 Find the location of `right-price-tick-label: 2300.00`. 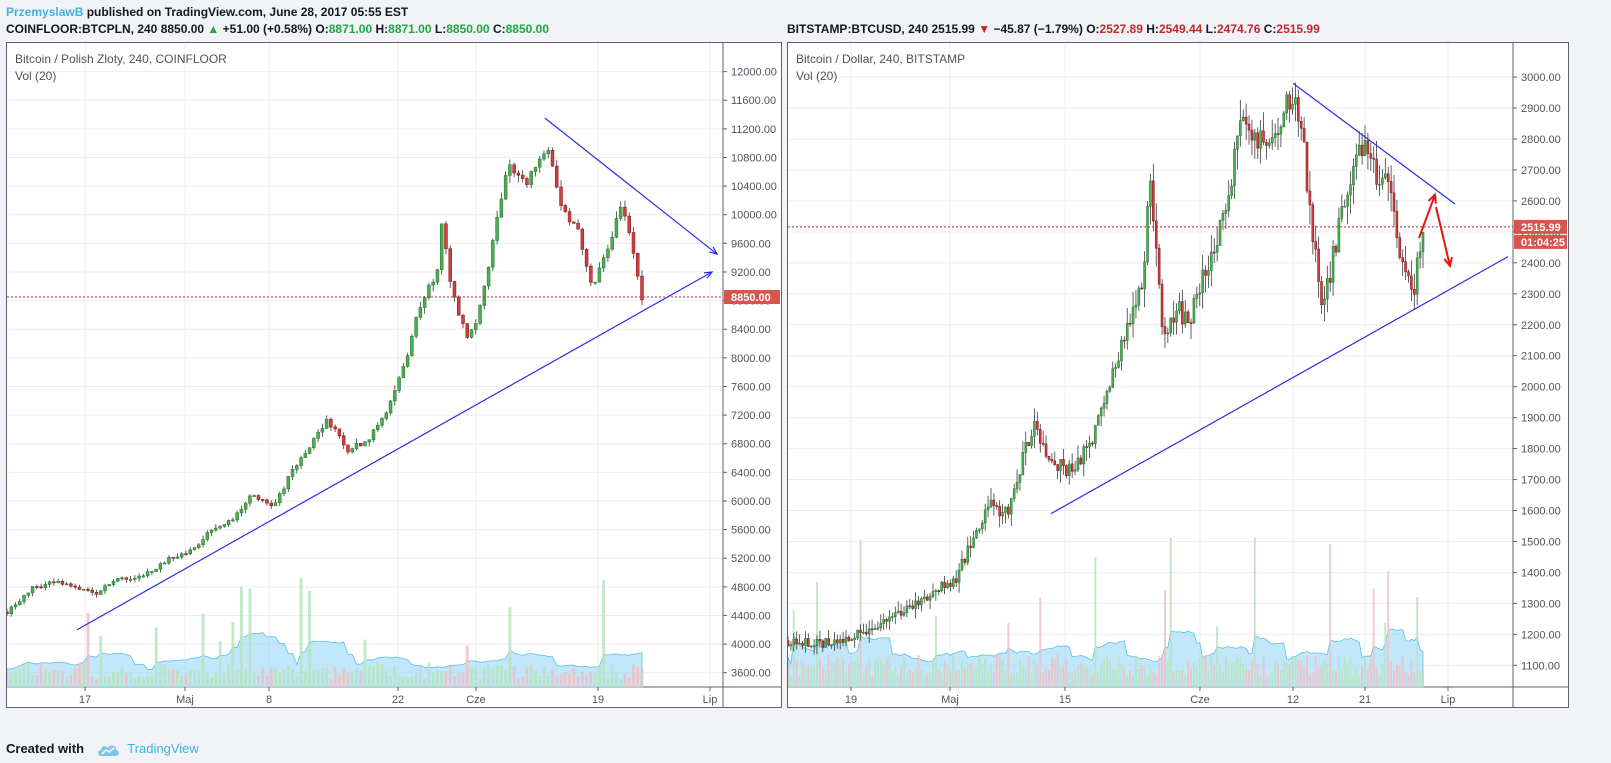

right-price-tick-label: 2300.00 is located at coordinates (1541, 295).